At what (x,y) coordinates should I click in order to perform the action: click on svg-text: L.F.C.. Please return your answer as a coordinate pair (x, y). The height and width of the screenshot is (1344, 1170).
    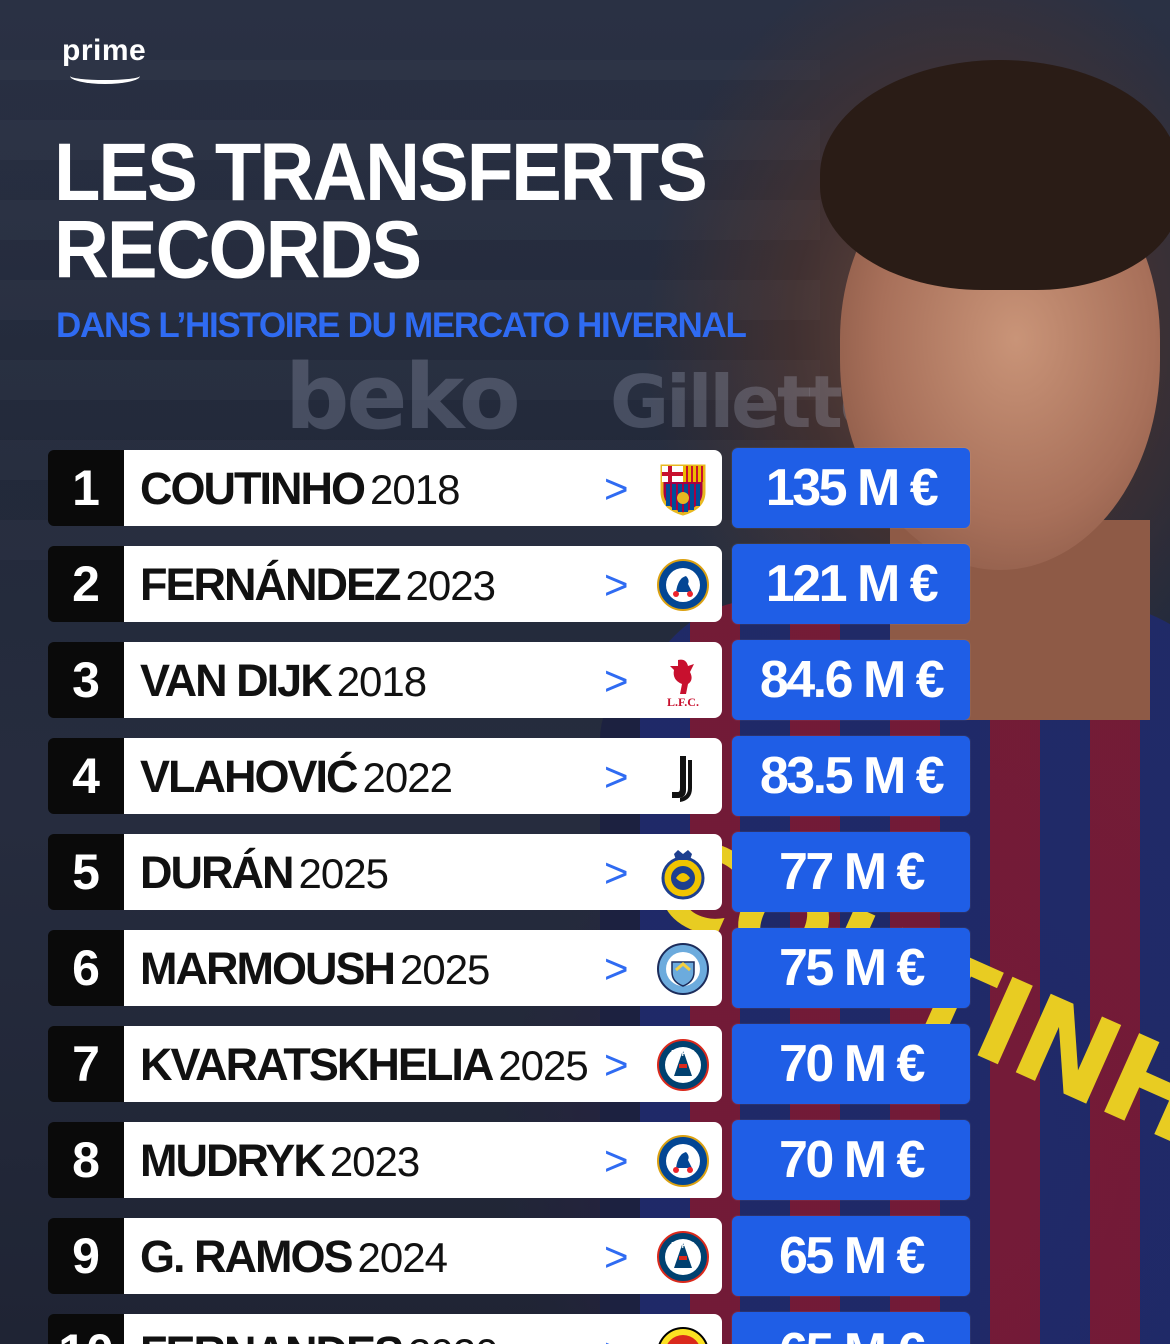
    Looking at the image, I should click on (683, 701).